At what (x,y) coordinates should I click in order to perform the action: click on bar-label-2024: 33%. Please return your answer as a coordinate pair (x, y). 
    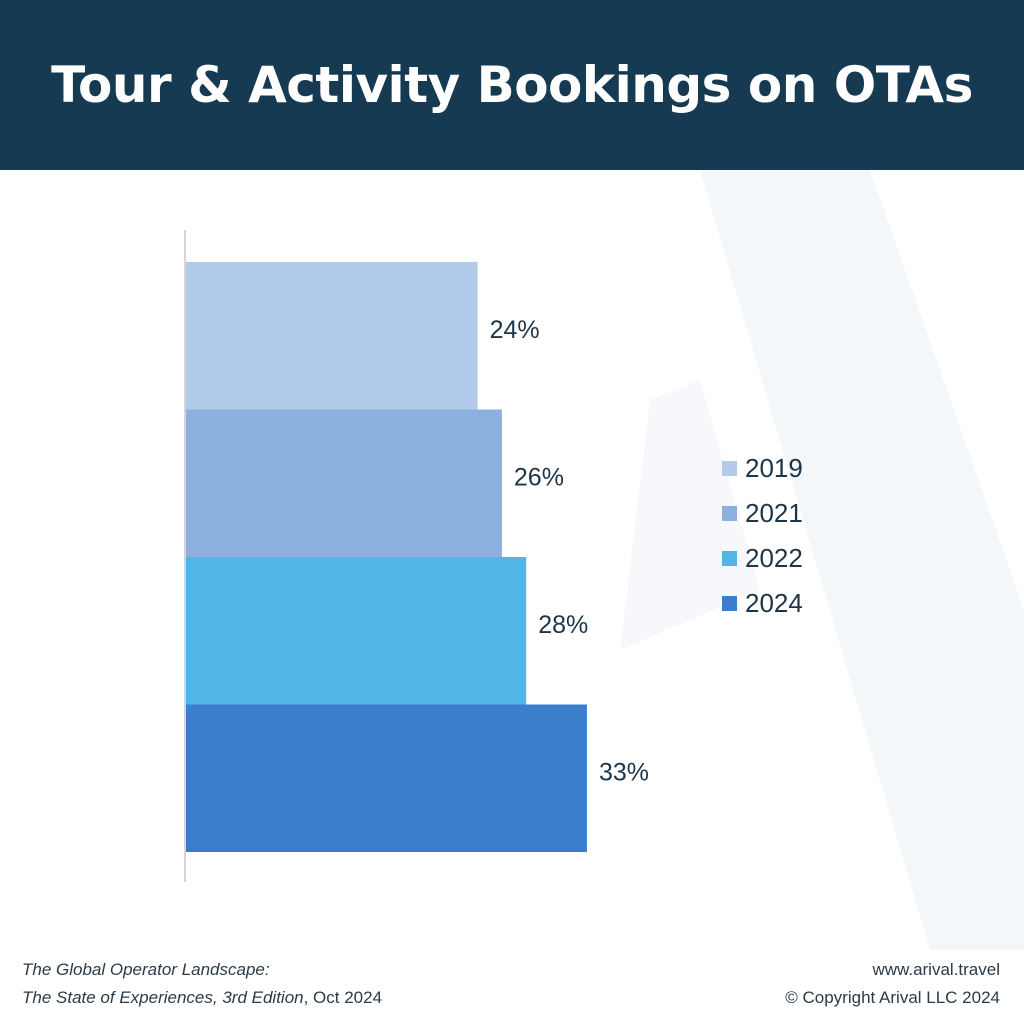
    Looking at the image, I should click on (624, 772).